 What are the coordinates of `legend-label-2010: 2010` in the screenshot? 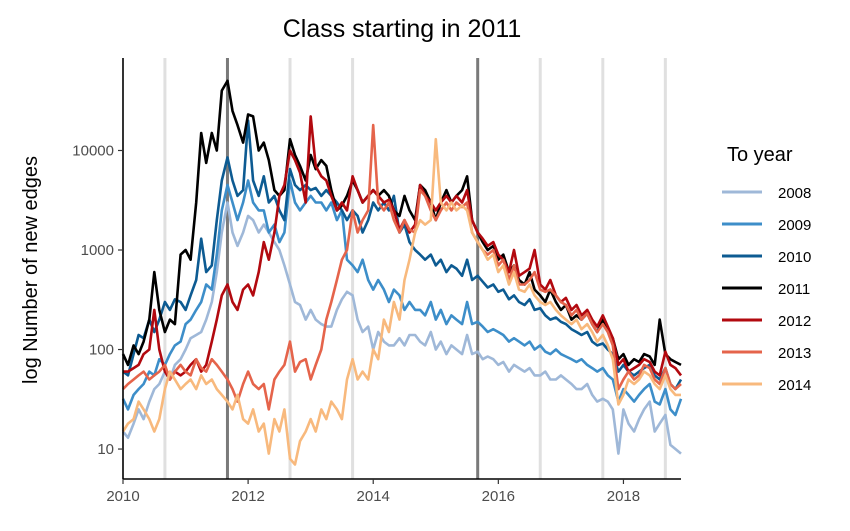 It's located at (794, 257).